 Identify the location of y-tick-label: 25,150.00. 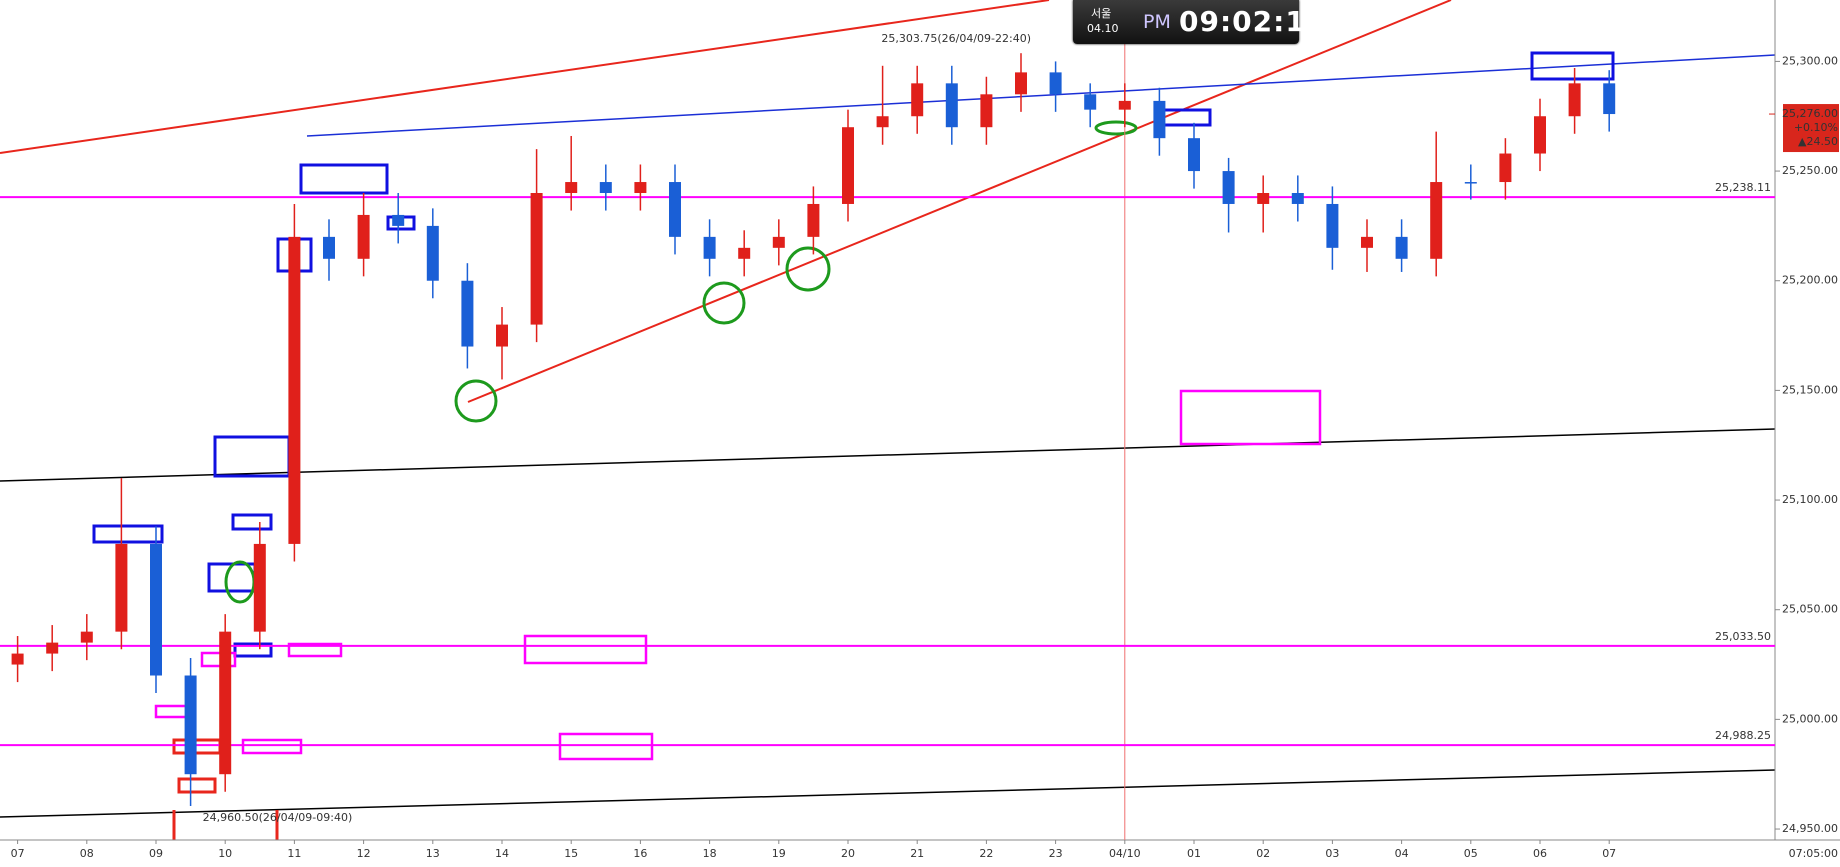
(1810, 389).